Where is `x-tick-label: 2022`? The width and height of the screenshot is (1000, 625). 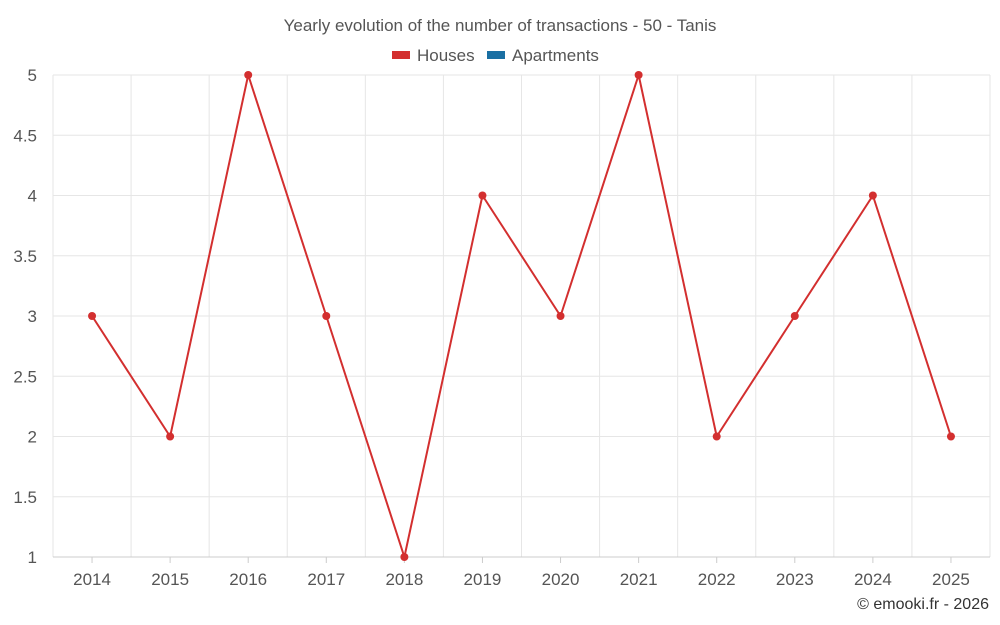 x-tick-label: 2022 is located at coordinates (717, 579).